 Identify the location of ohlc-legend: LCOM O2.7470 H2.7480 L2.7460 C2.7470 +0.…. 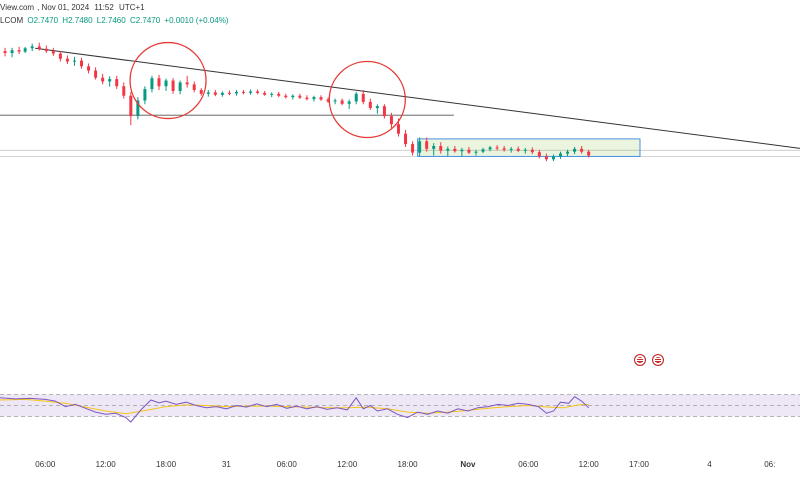
(115, 20).